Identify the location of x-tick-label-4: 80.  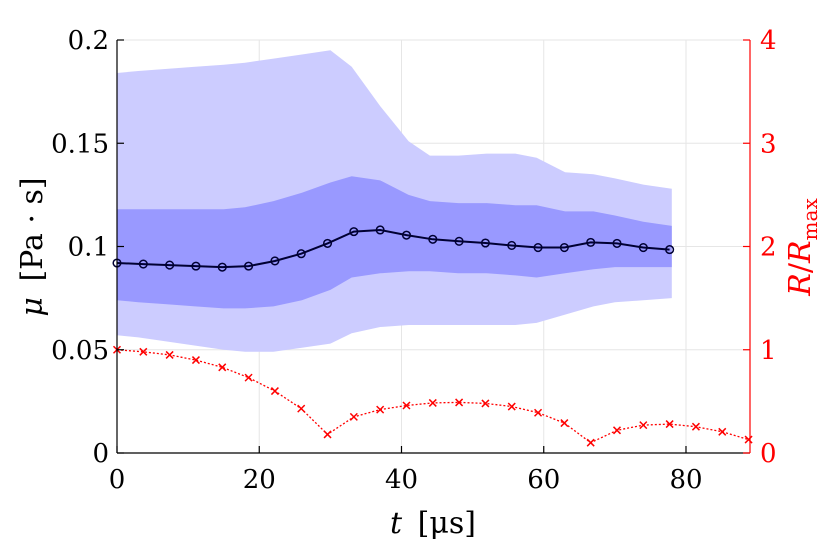
(685, 480).